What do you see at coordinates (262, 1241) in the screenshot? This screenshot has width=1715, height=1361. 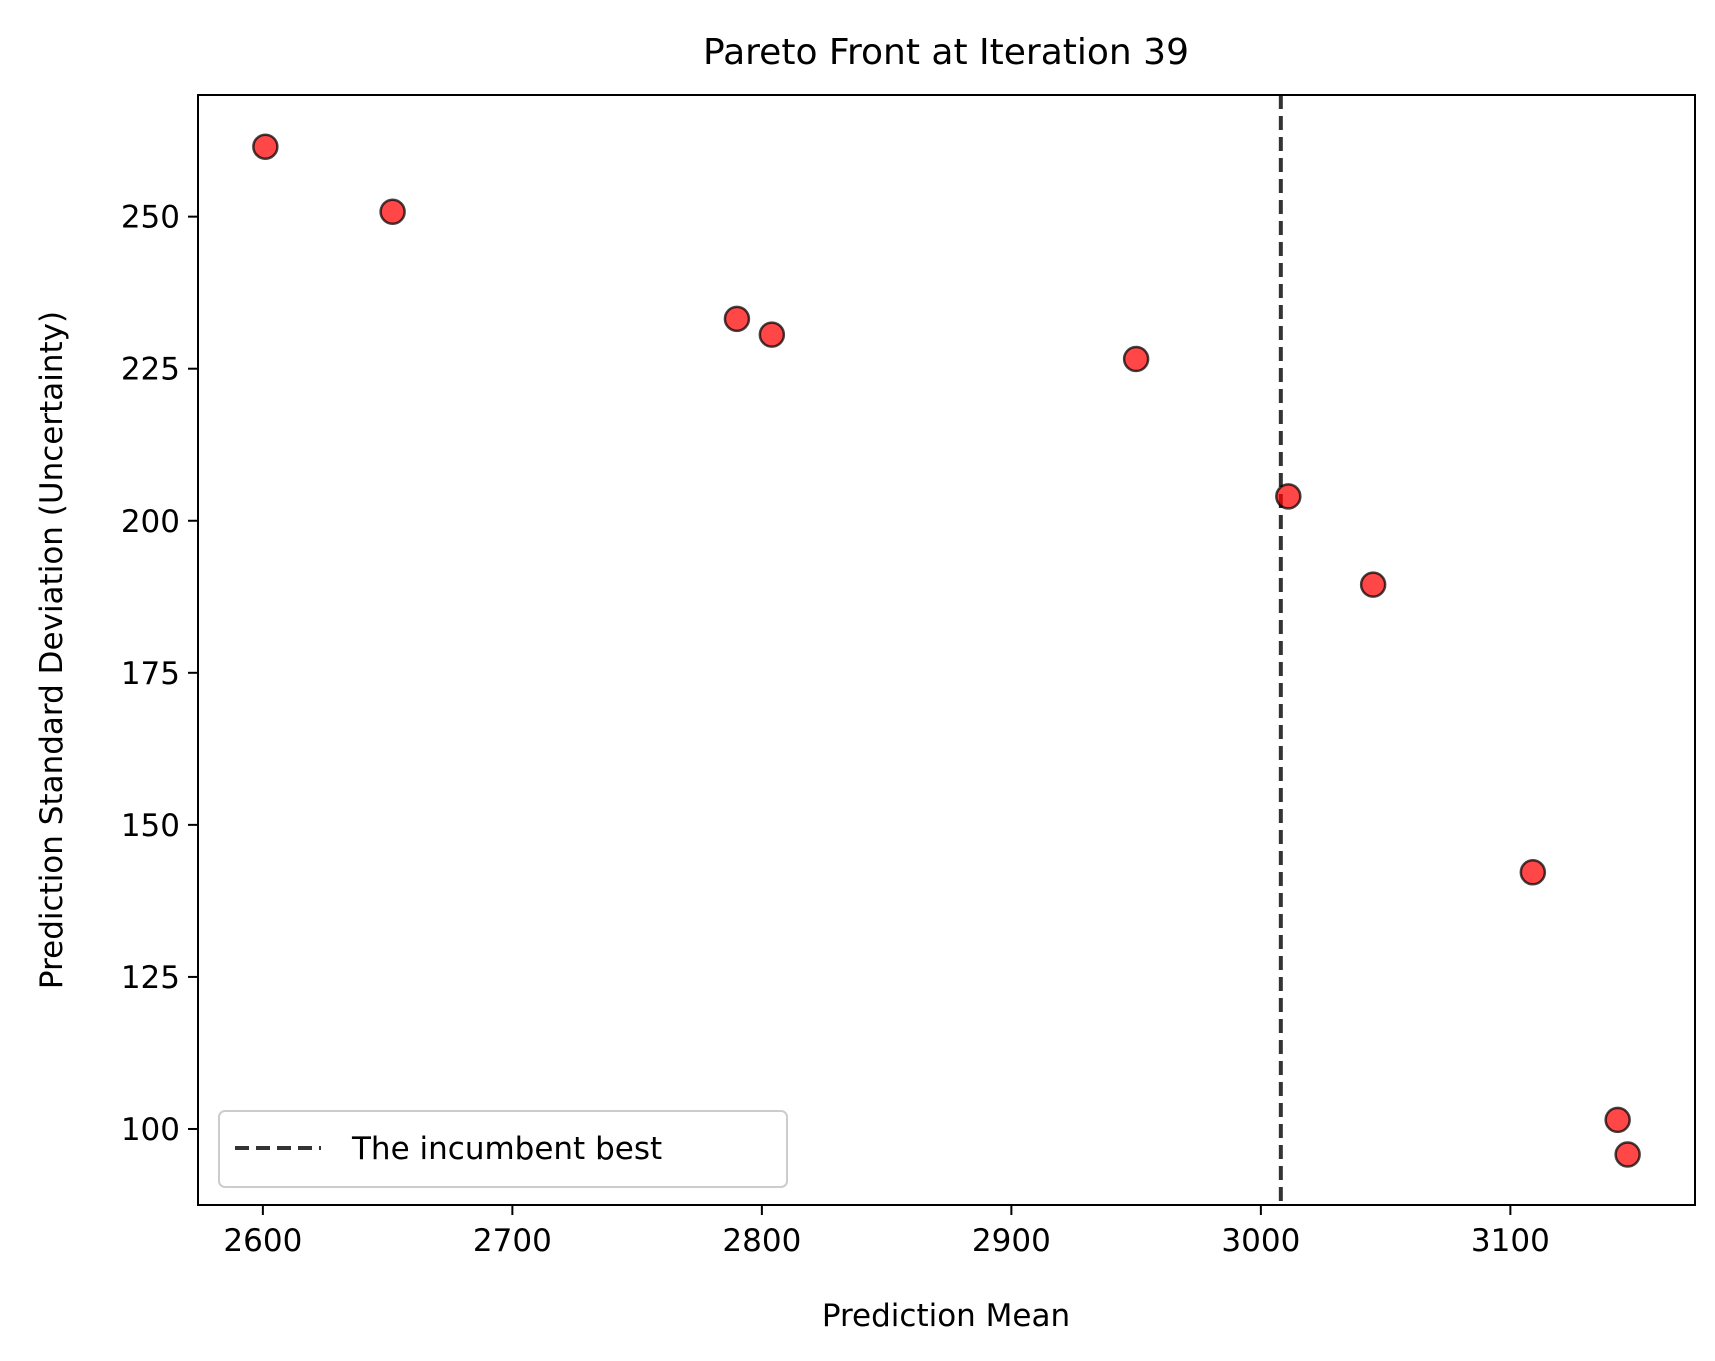 I see `x-tick-label: 2600` at bounding box center [262, 1241].